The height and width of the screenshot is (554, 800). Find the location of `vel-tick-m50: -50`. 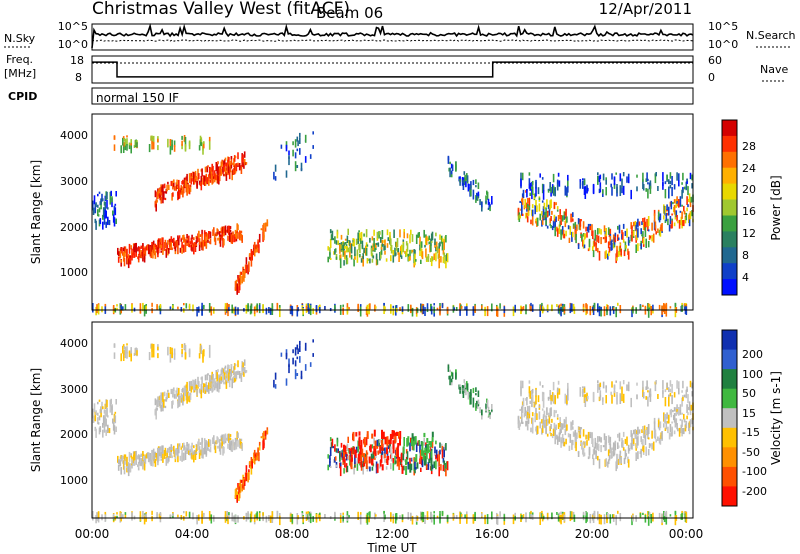

vel-tick-m50: -50 is located at coordinates (751, 452).